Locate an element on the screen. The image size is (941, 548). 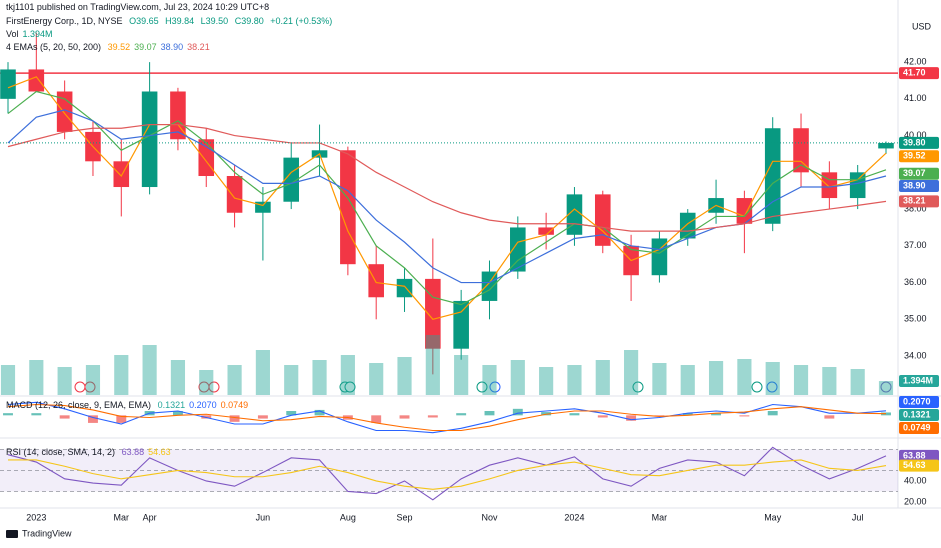
ema-value: 38.90 is located at coordinates (172, 47).